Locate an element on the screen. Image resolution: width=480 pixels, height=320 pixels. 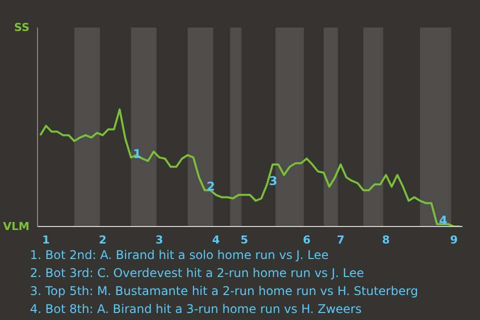
x-tick-label: 5 is located at coordinates (244, 240).